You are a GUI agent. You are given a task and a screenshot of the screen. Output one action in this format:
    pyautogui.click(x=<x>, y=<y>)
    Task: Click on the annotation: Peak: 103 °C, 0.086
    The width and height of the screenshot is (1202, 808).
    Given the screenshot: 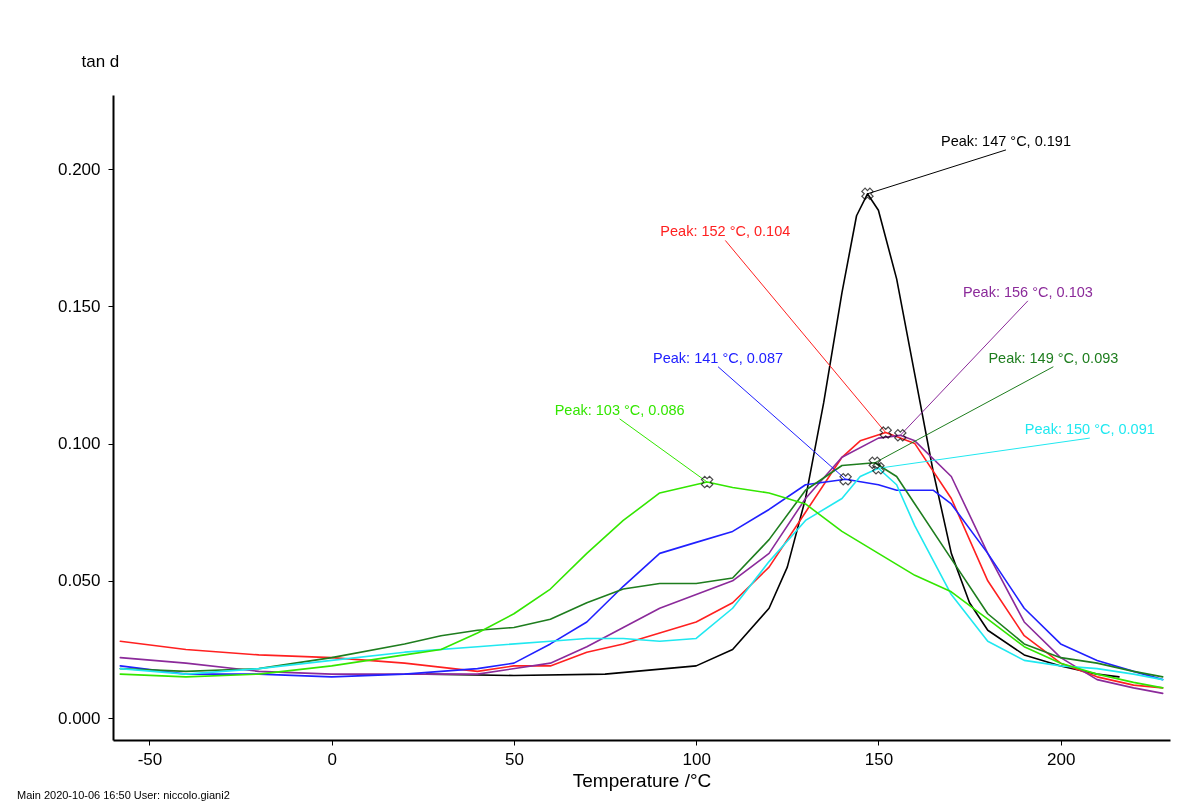 What is the action you would take?
    pyautogui.click(x=619, y=409)
    